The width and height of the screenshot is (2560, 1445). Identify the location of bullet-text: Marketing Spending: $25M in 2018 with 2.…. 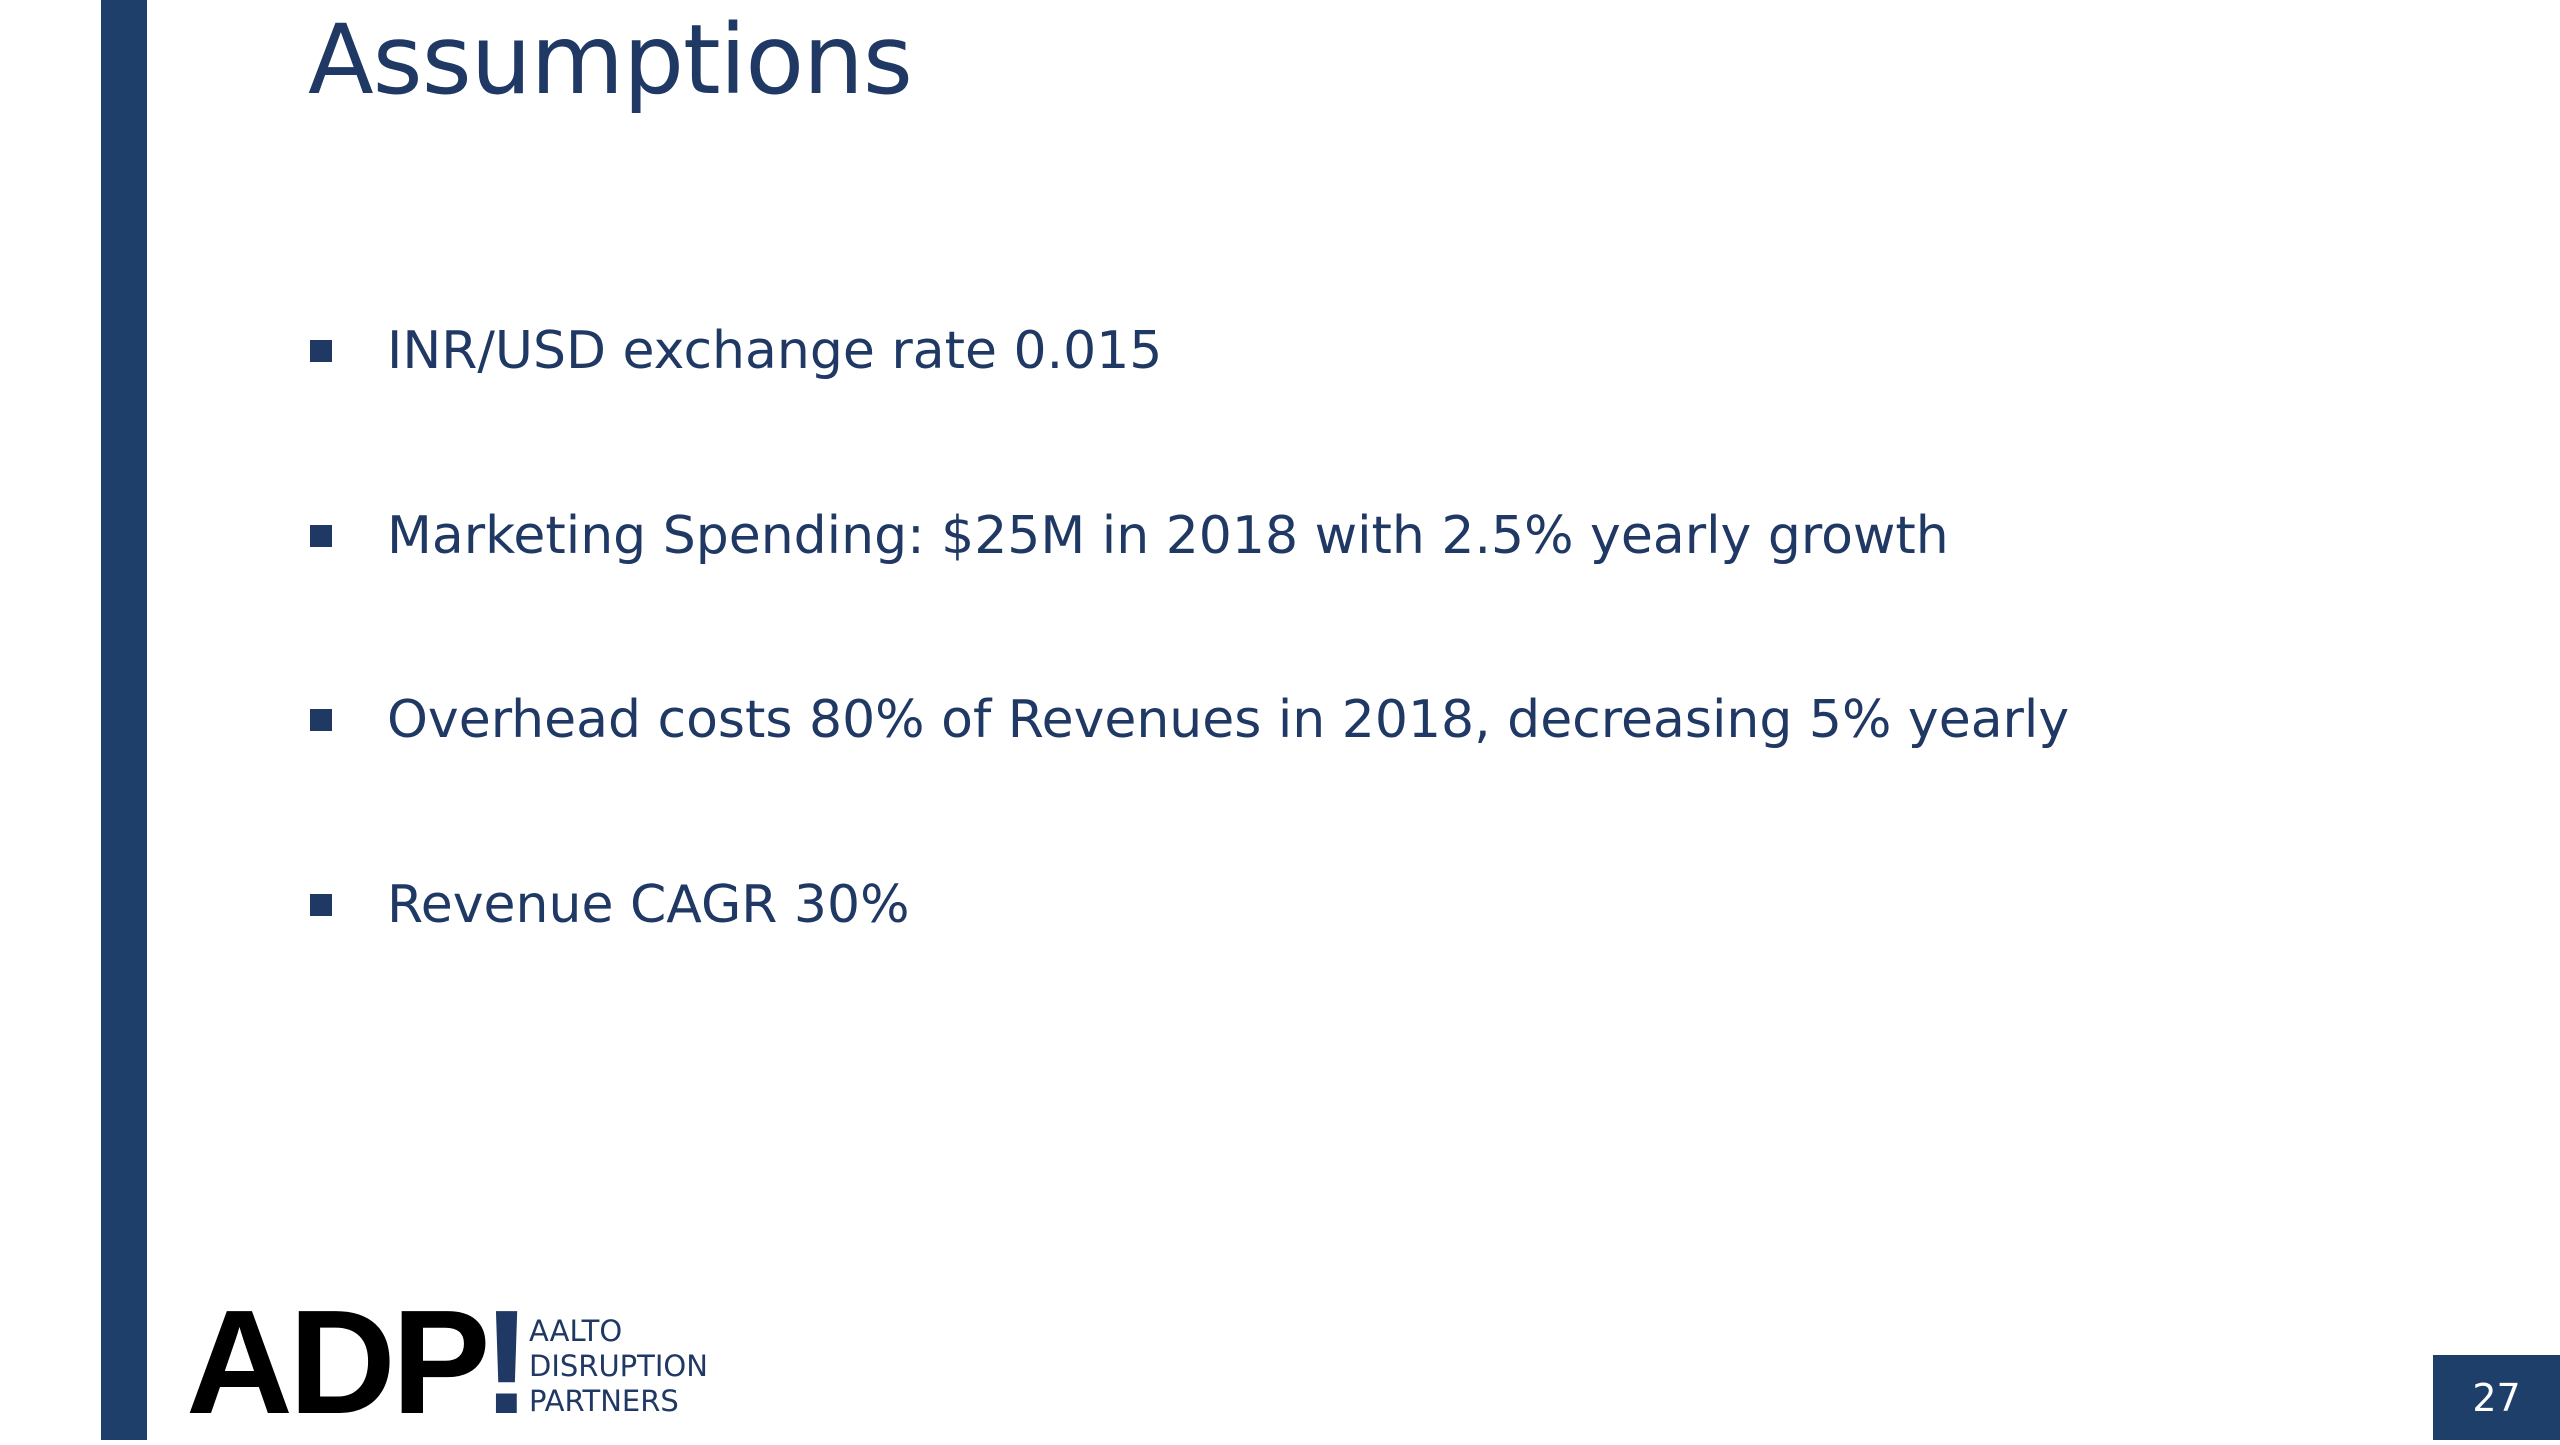
(1168, 536).